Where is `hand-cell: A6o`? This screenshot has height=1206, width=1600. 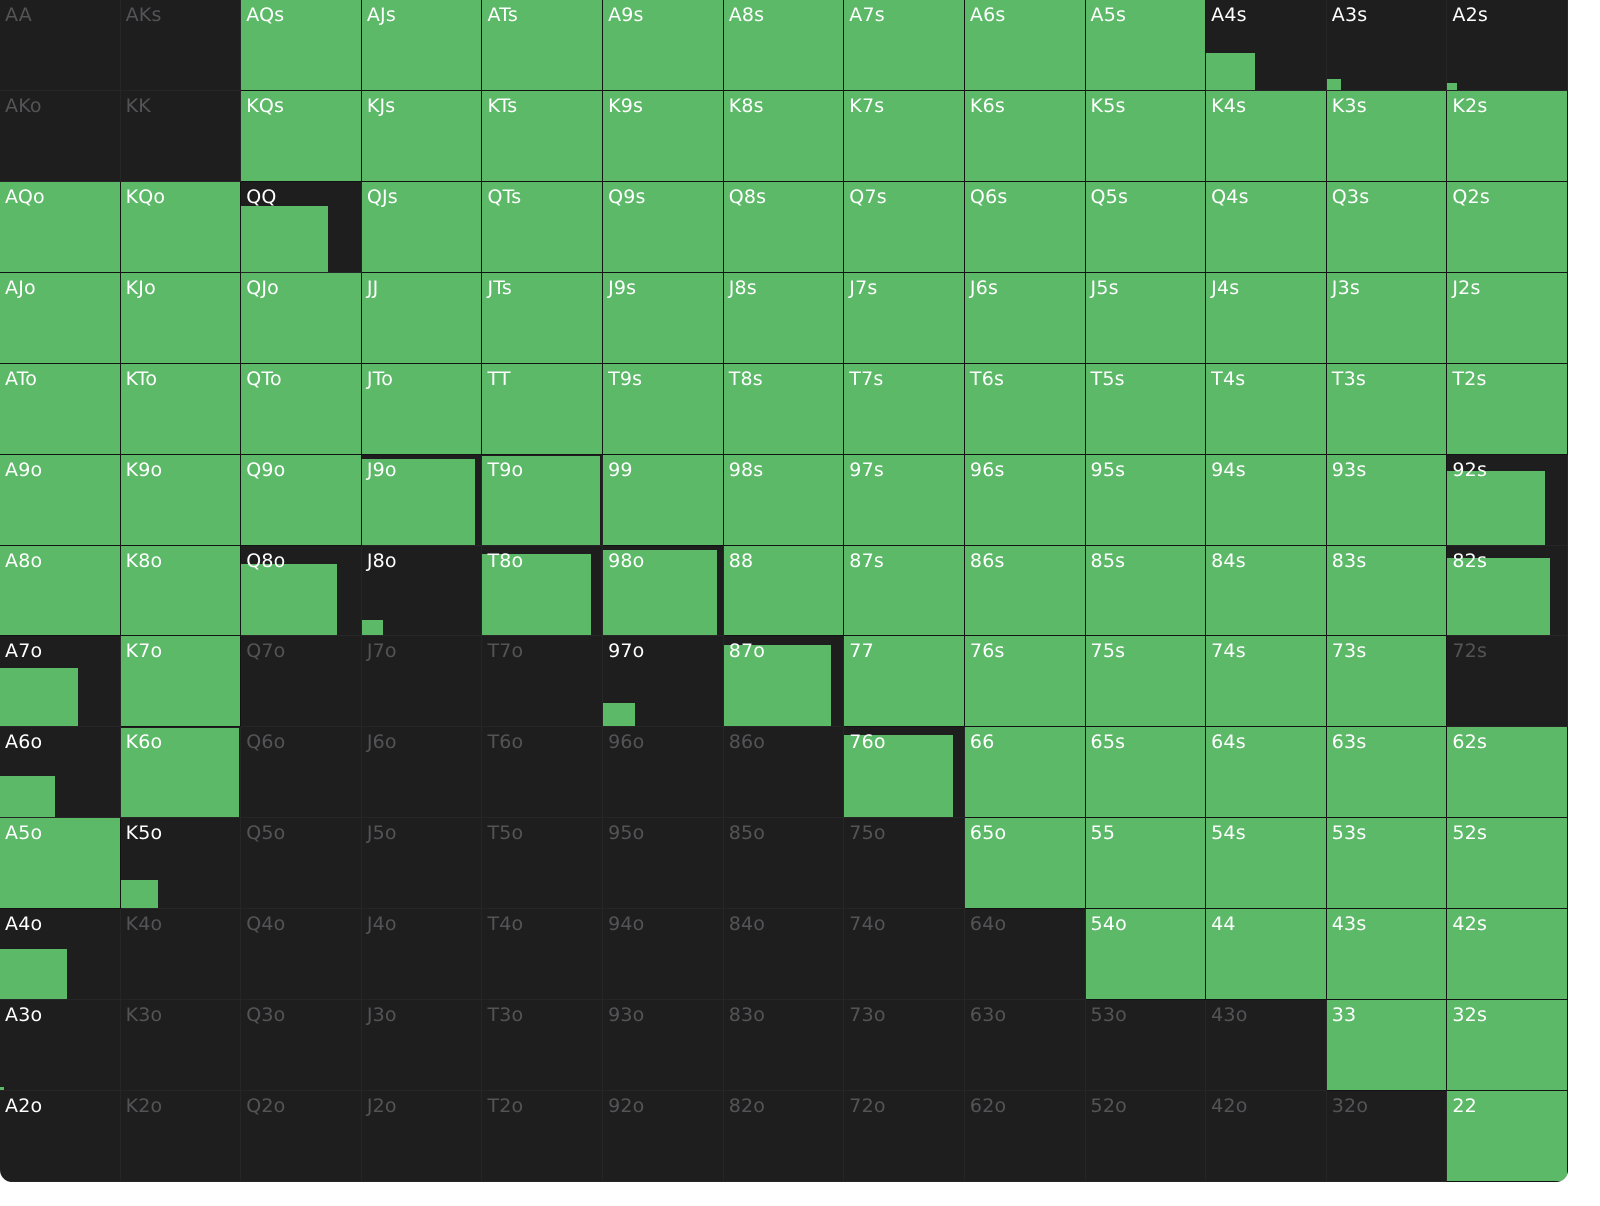 hand-cell: A6o is located at coordinates (60, 773).